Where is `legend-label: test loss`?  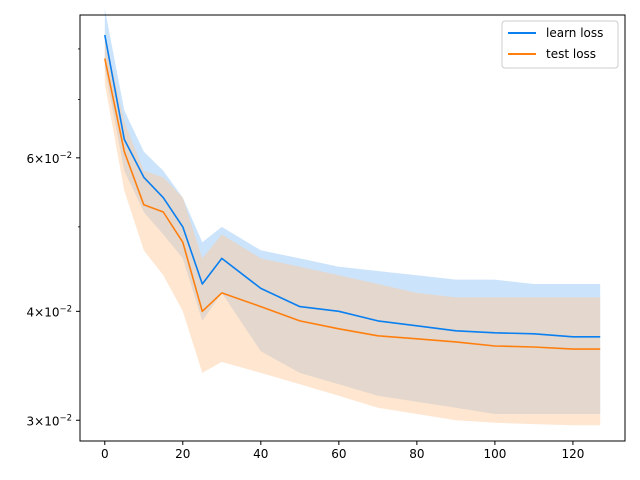 legend-label: test loss is located at coordinates (571, 54).